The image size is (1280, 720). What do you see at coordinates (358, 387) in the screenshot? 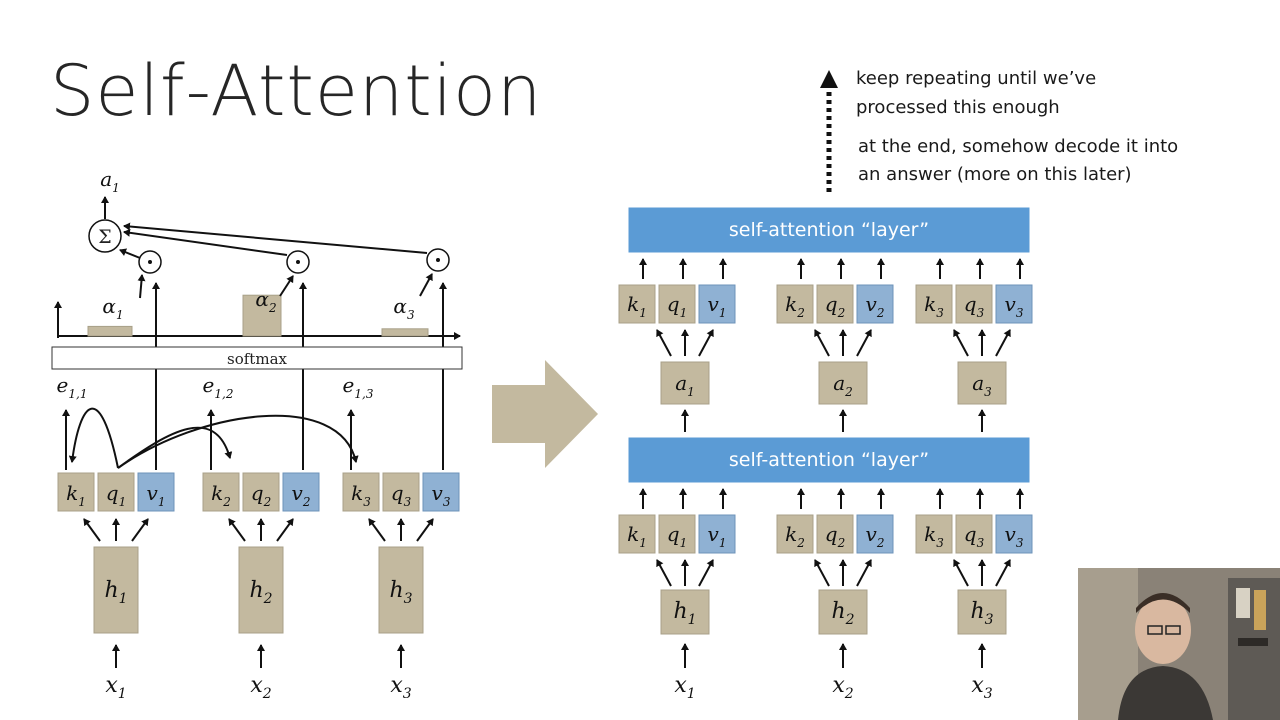
I see `score-label-3: e1,3` at bounding box center [358, 387].